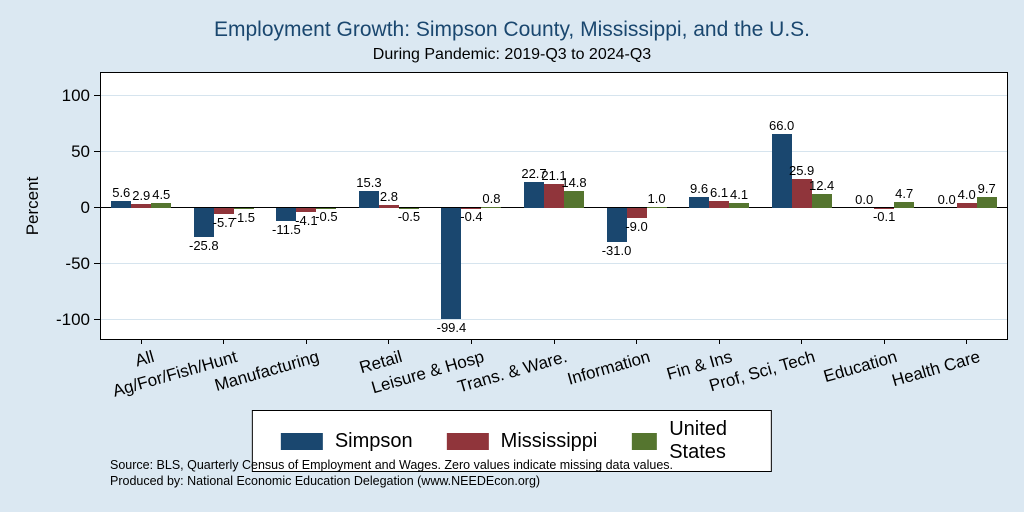 Image resolution: width=1024 pixels, height=512 pixels. I want to click on legend-label-united-states: United States, so click(698, 440).